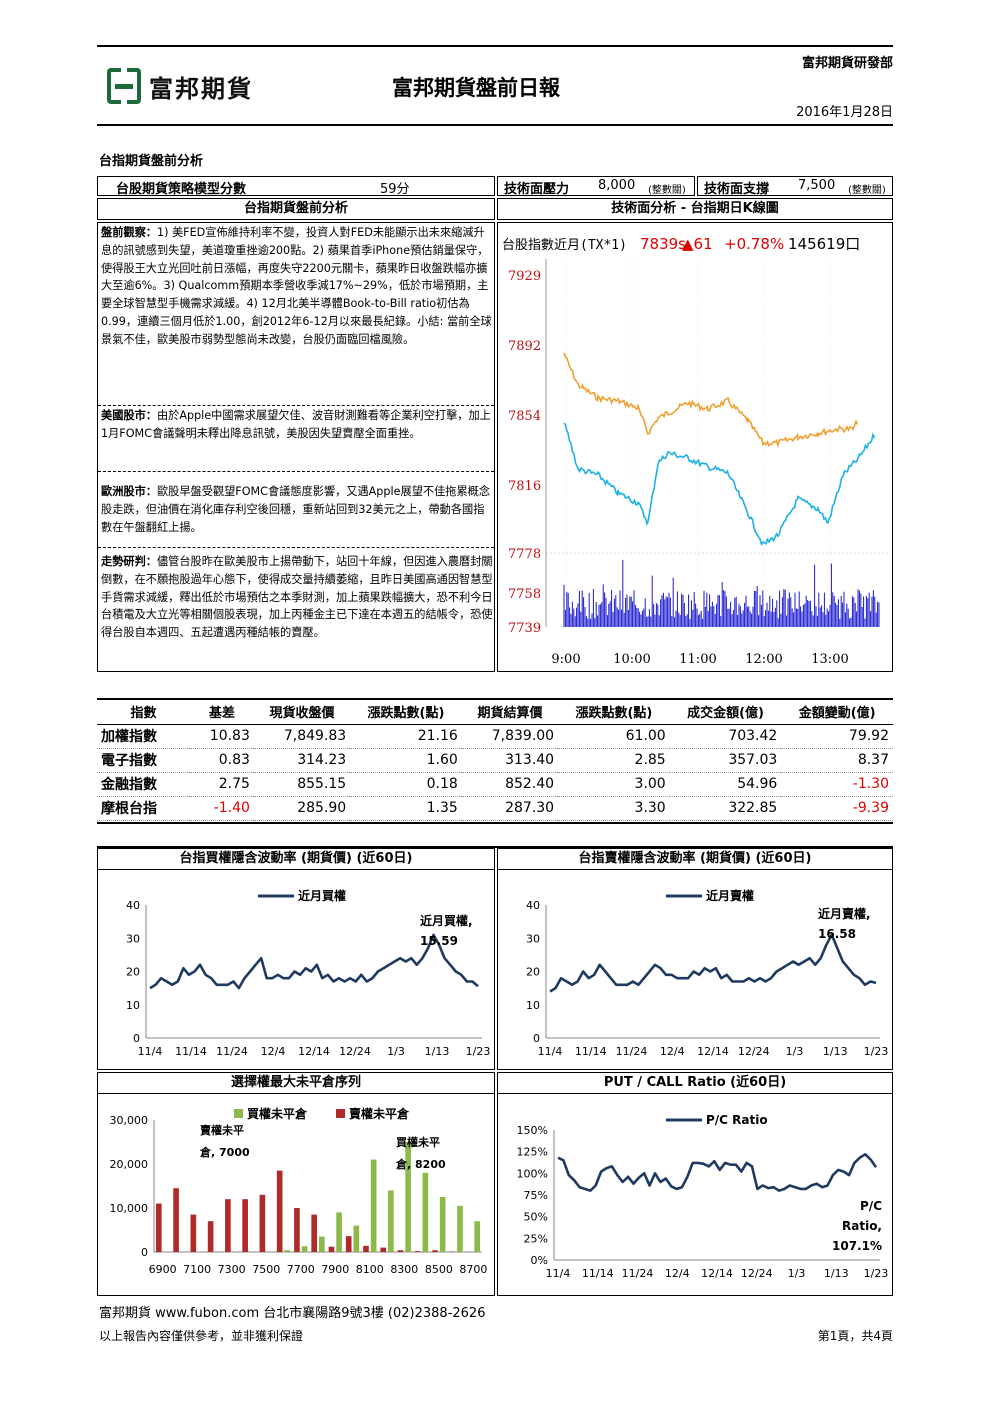  What do you see at coordinates (862, 1226) in the screenshot?
I see `data-annotation: Ratio,` at bounding box center [862, 1226].